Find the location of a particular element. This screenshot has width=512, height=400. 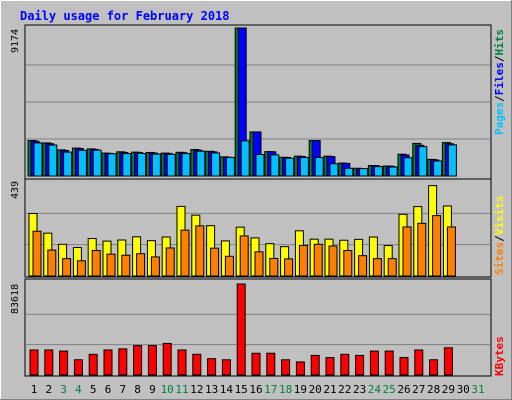

legend-sep-3: / is located at coordinates (499, 238).